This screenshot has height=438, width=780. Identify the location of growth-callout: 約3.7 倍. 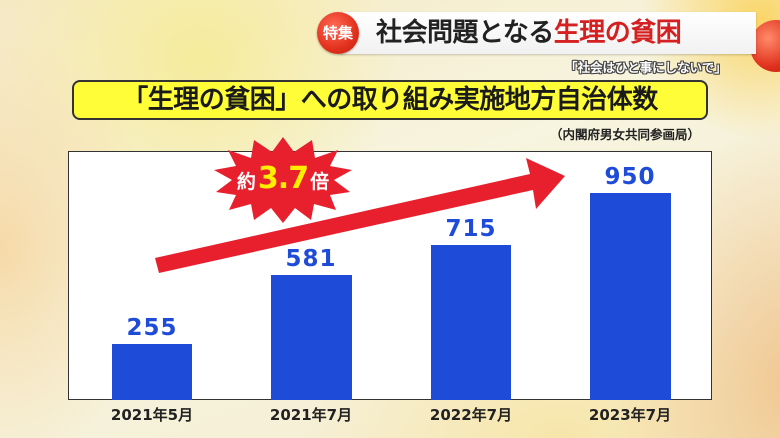
(283, 178).